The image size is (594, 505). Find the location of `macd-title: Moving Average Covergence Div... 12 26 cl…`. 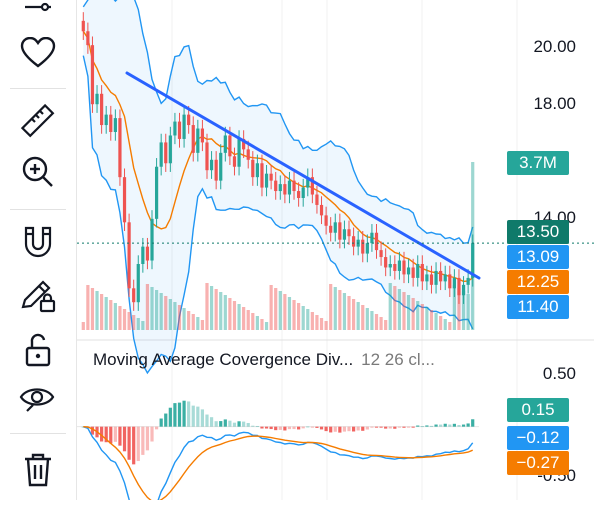

macd-title: Moving Average Covergence Div... 12 26 cl… is located at coordinates (264, 360).